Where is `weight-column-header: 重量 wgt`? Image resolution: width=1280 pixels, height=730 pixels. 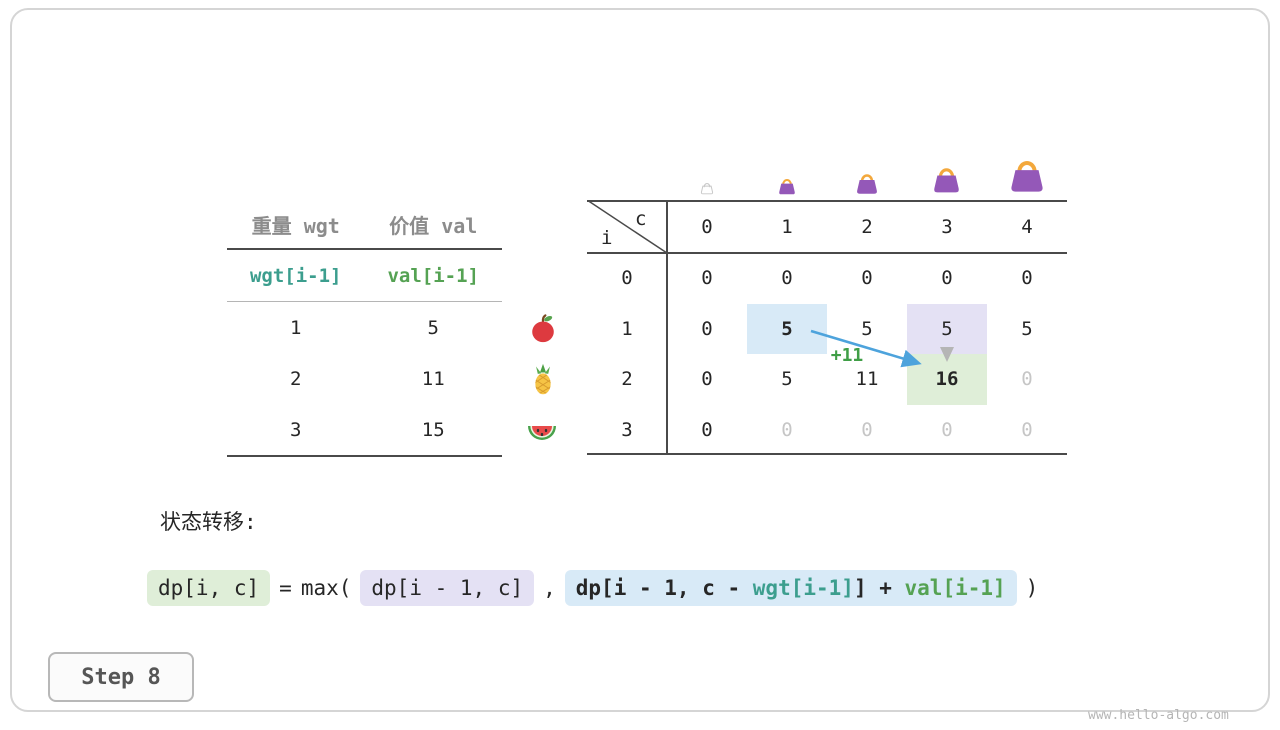
weight-column-header: 重量 wgt is located at coordinates (295, 225).